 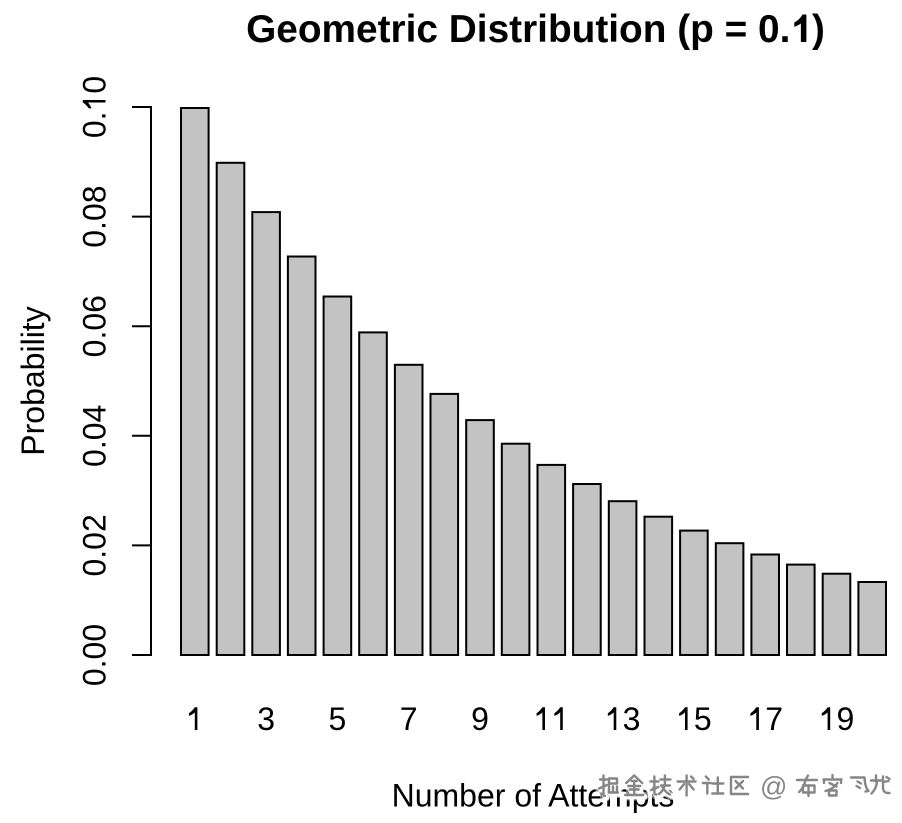 I want to click on svg-text: 0, so click(x=95, y=85).